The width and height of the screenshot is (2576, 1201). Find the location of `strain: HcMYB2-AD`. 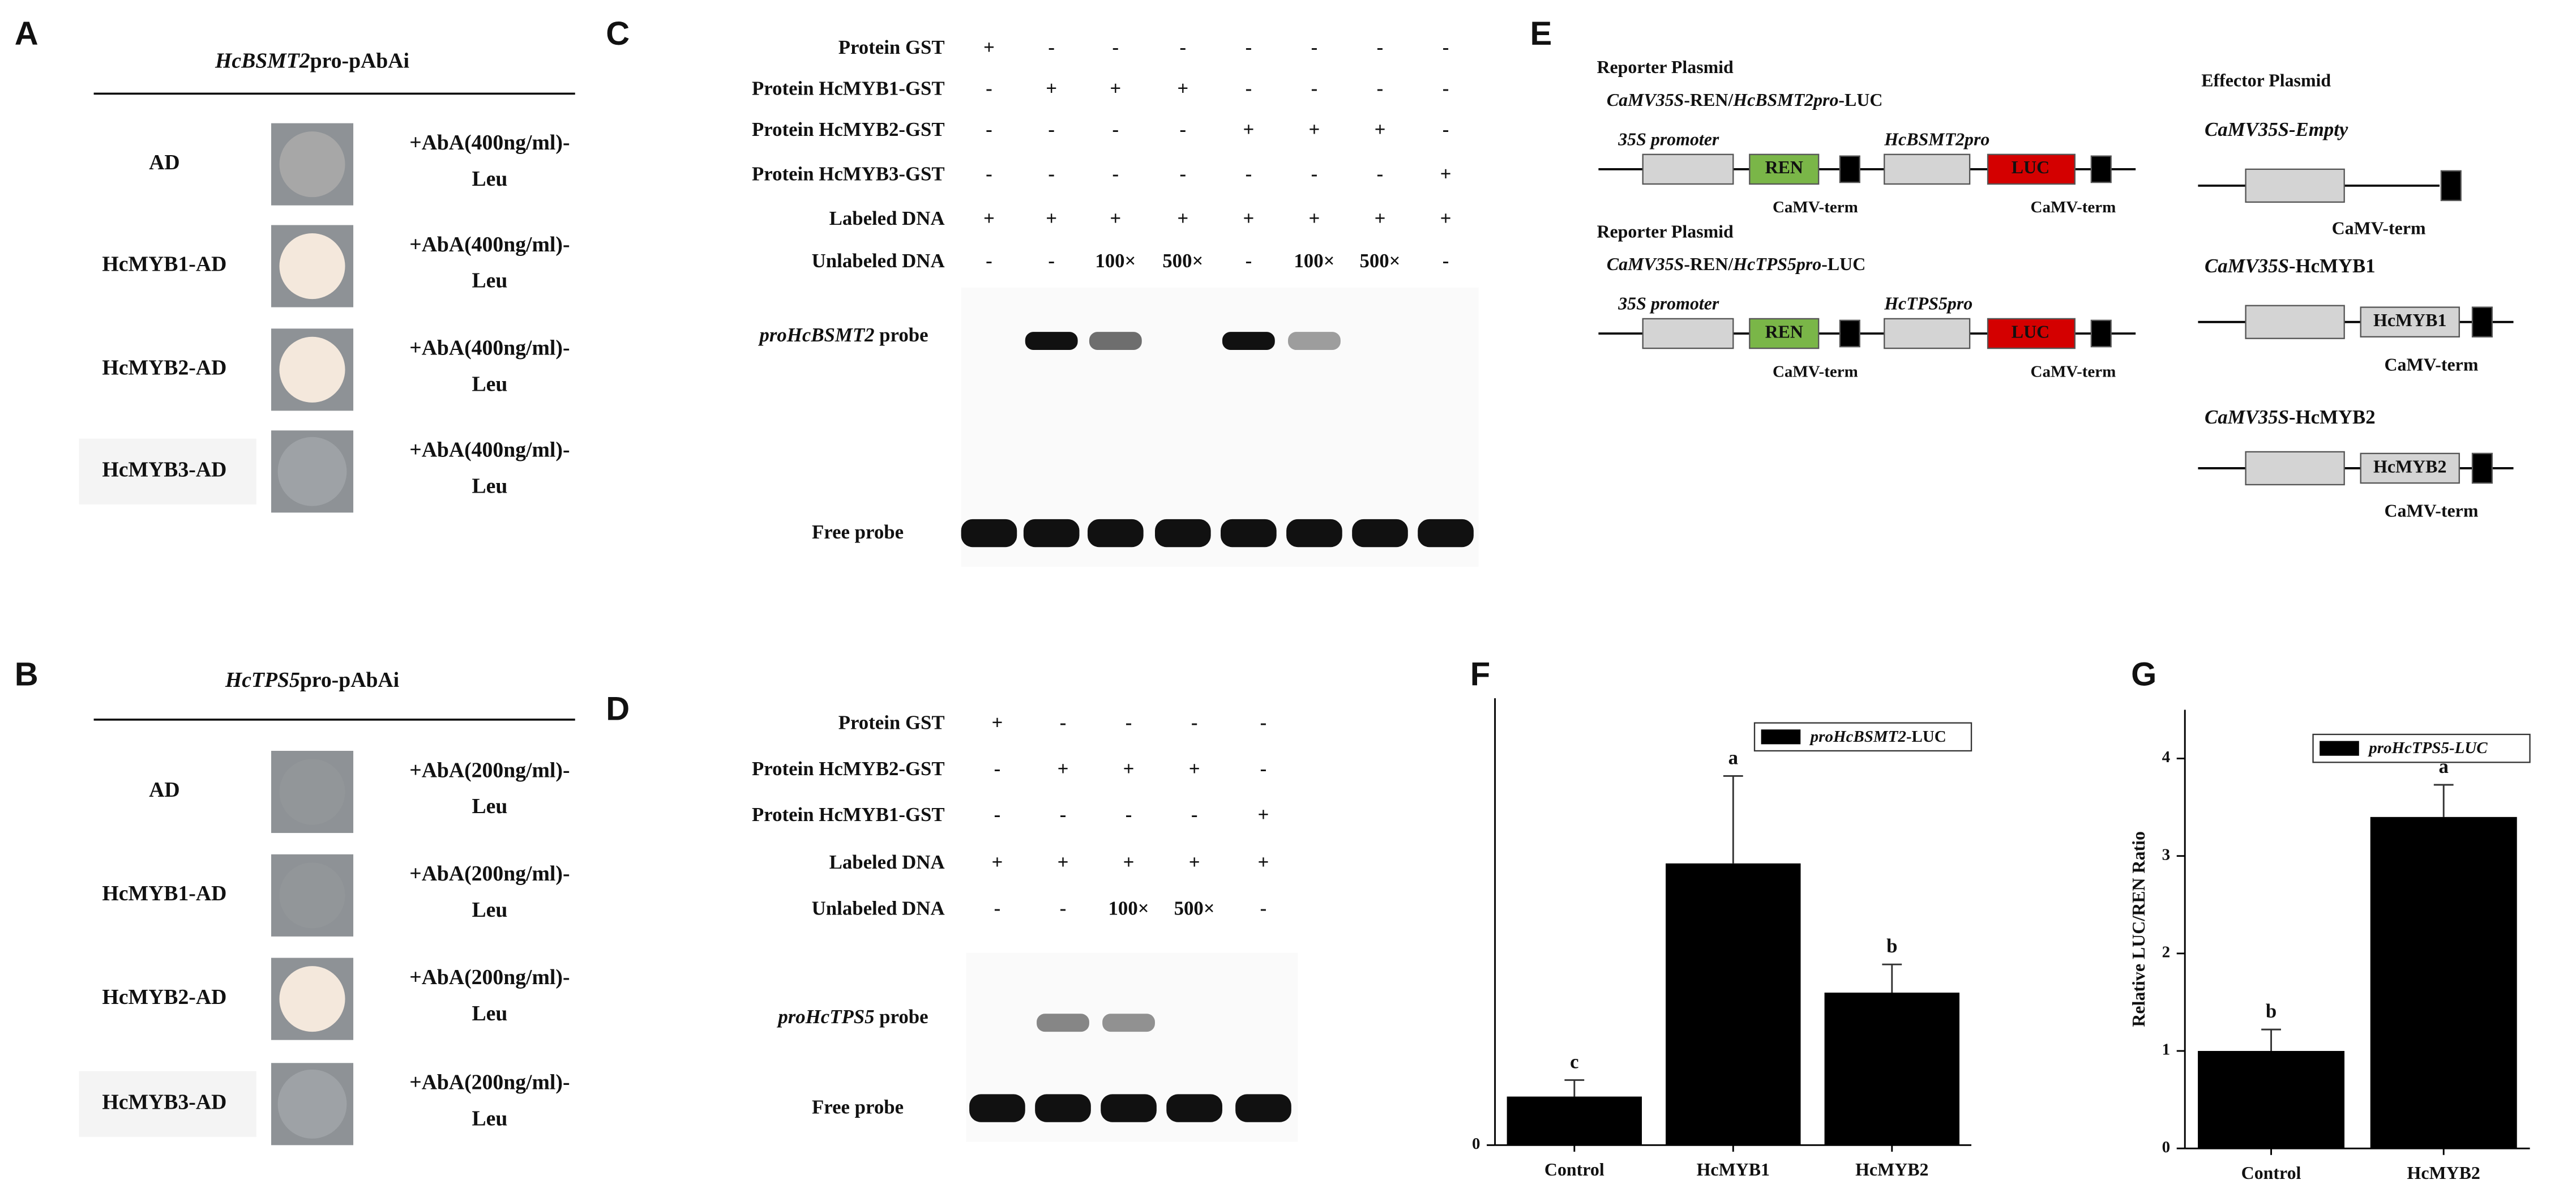

strain: HcMYB2-AD is located at coordinates (164, 997).